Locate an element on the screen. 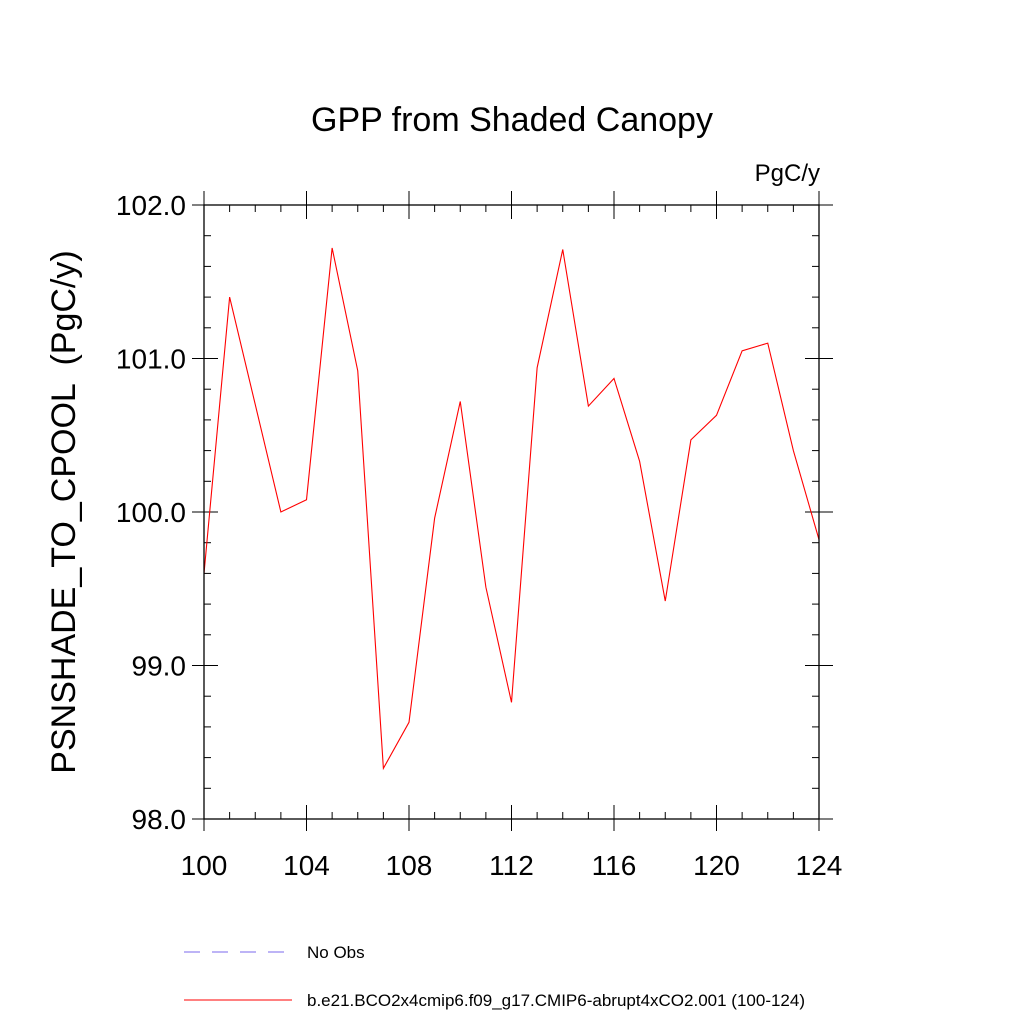  y-axis-label: PSNSHADE_TO_CPOOL (PgC/y) is located at coordinates (64, 511).